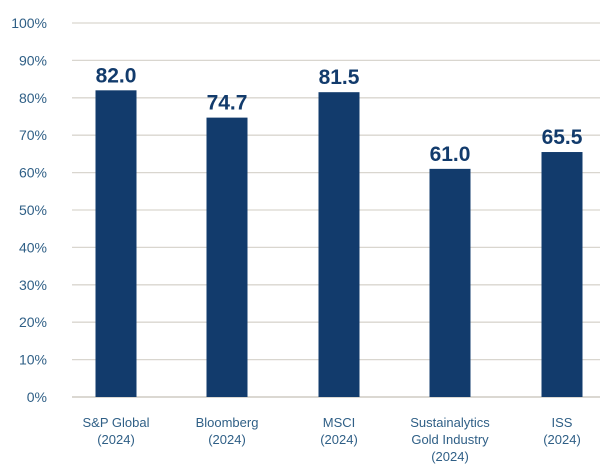 The width and height of the screenshot is (600, 466). Describe the element at coordinates (339, 77) in the screenshot. I see `bar-value-label: 81.5` at that location.